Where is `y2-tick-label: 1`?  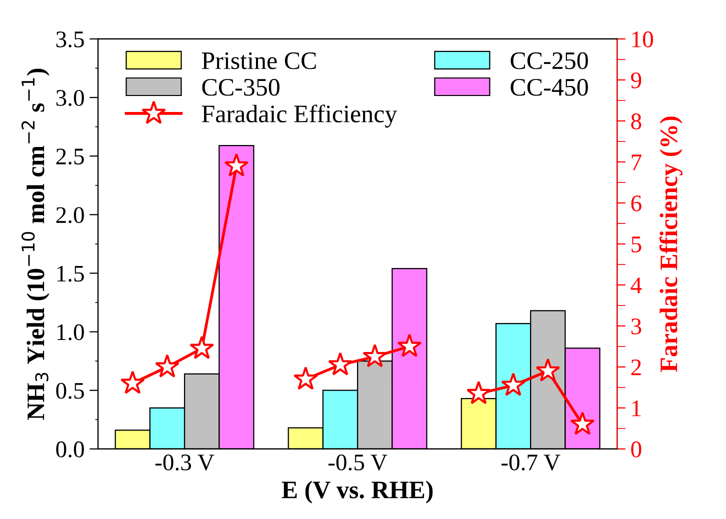
y2-tick-label: 1 is located at coordinates (636, 408).